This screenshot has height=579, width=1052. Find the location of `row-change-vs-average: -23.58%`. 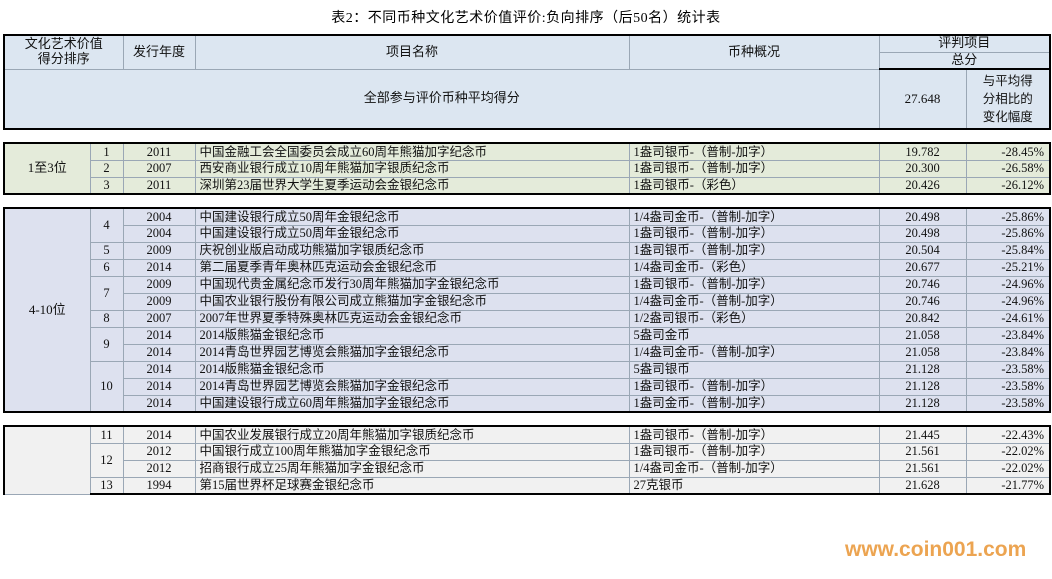

row-change-vs-average: -23.58% is located at coordinates (1008, 386).